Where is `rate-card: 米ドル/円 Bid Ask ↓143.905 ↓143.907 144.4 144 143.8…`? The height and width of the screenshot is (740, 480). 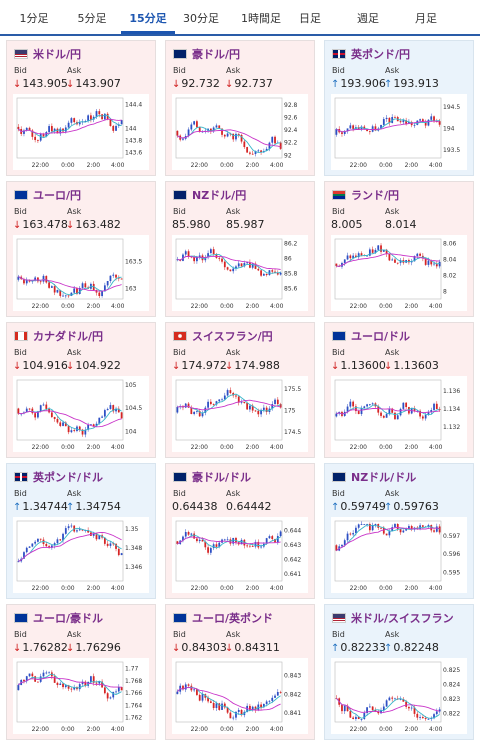 rate-card: 米ドル/円 Bid Ask ↓143.905 ↓143.907 144.4 144 143.8… is located at coordinates (81, 108).